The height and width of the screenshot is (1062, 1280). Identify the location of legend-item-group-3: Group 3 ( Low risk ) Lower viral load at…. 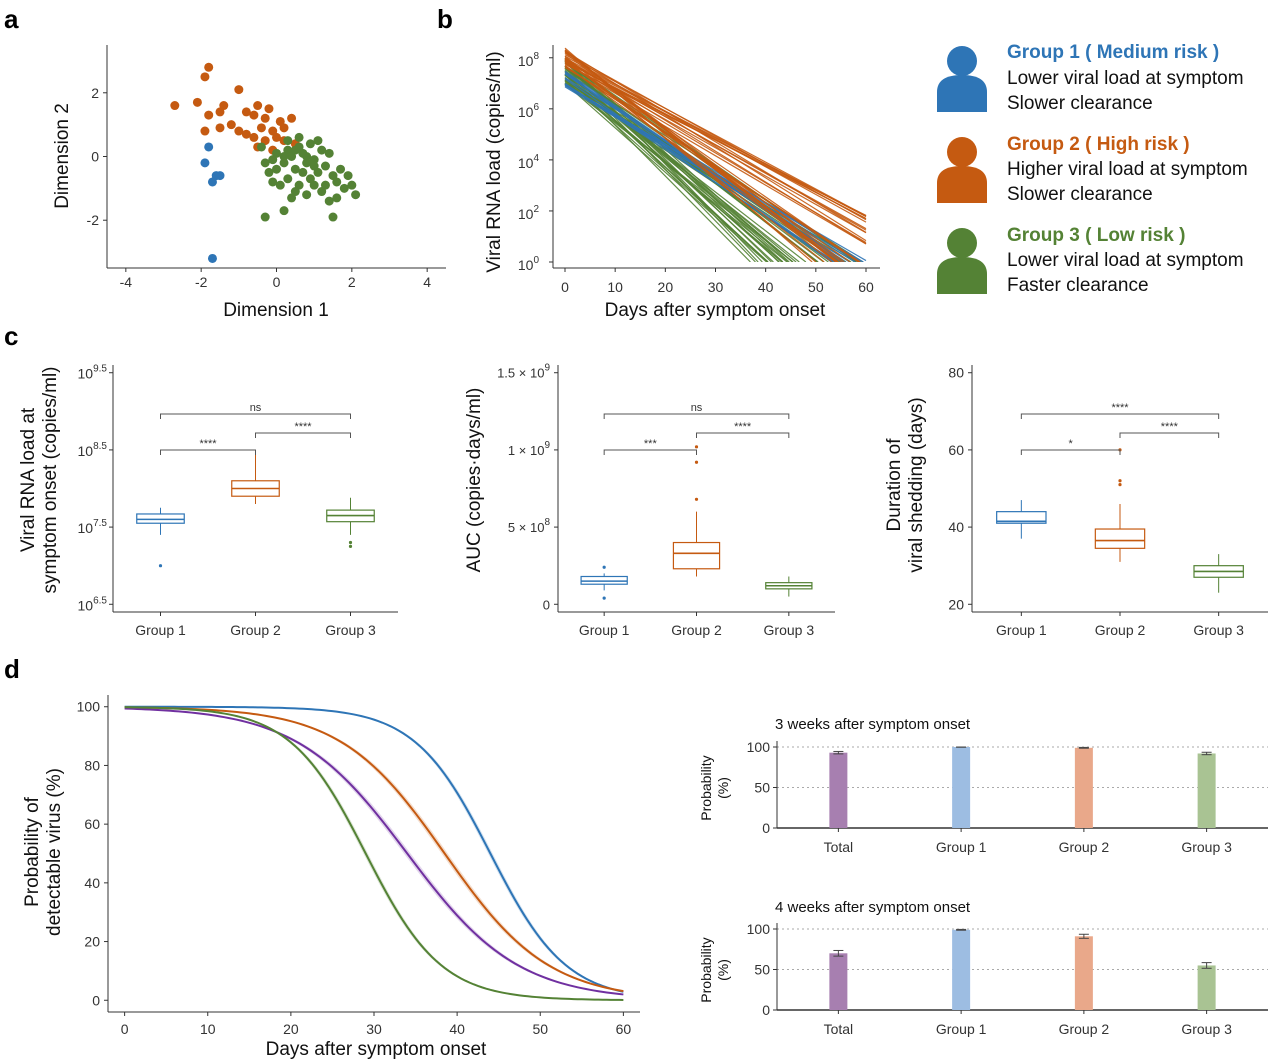
(1090, 260).